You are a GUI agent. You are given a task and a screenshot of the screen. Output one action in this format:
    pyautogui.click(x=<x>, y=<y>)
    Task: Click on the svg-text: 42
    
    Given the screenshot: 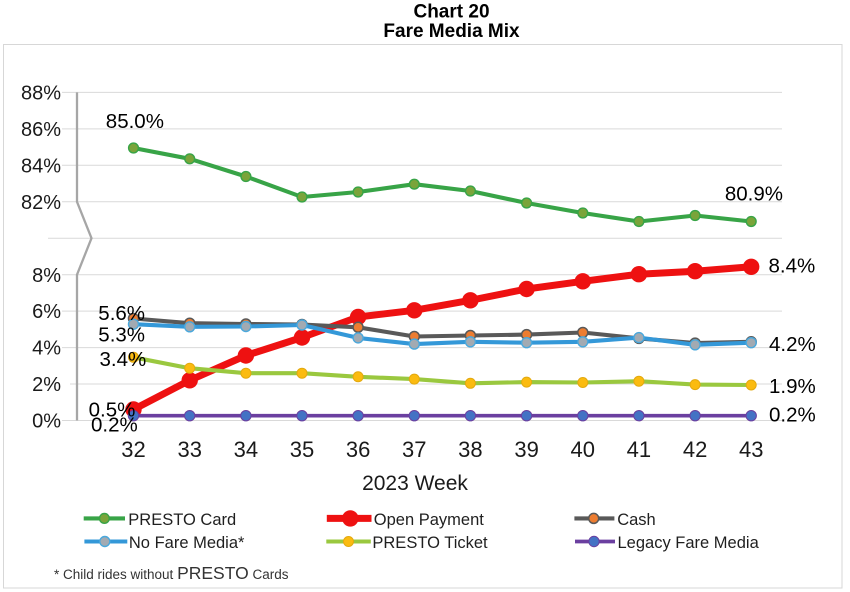 What is the action you would take?
    pyautogui.click(x=695, y=449)
    